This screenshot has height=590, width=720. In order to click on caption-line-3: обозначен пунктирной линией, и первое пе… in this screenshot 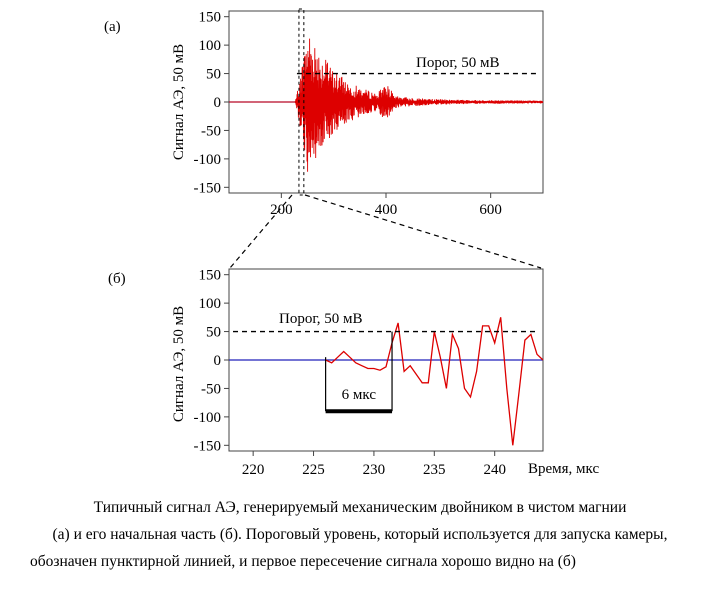, I will do `click(303, 561)`.